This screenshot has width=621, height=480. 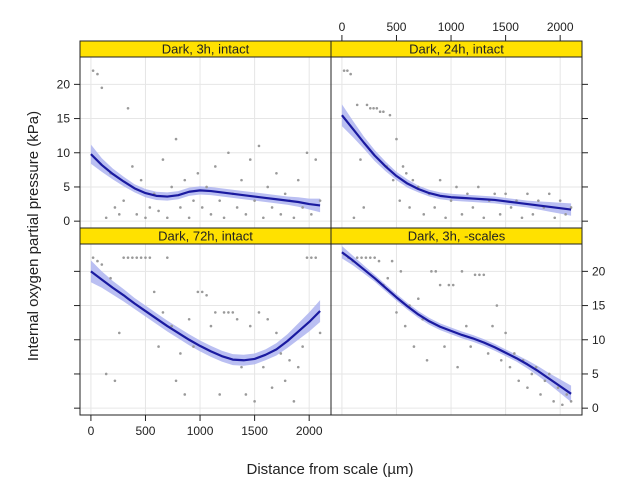 I want to click on x-axis-title: Distance from scale (µm), so click(x=329, y=469).